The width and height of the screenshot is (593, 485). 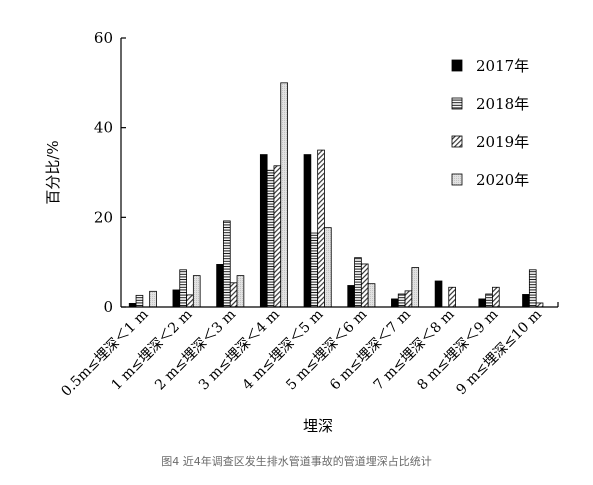 What do you see at coordinates (296, 461) in the screenshot?
I see `figure-caption: 图4 近4年调查区发生排水管道事故的管道埋深占比统计` at bounding box center [296, 461].